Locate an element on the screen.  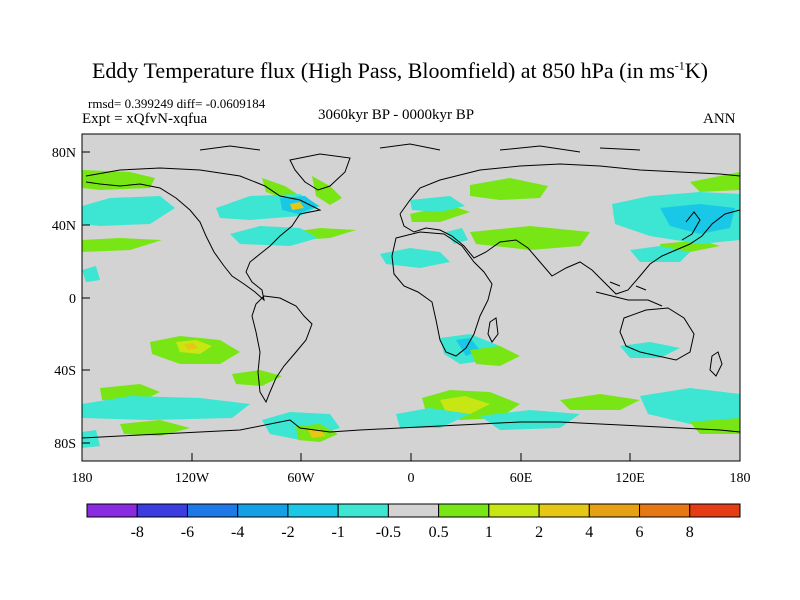
lon-labels: 180 120W 60W 0 60E 120E 180 is located at coordinates (411, 478).